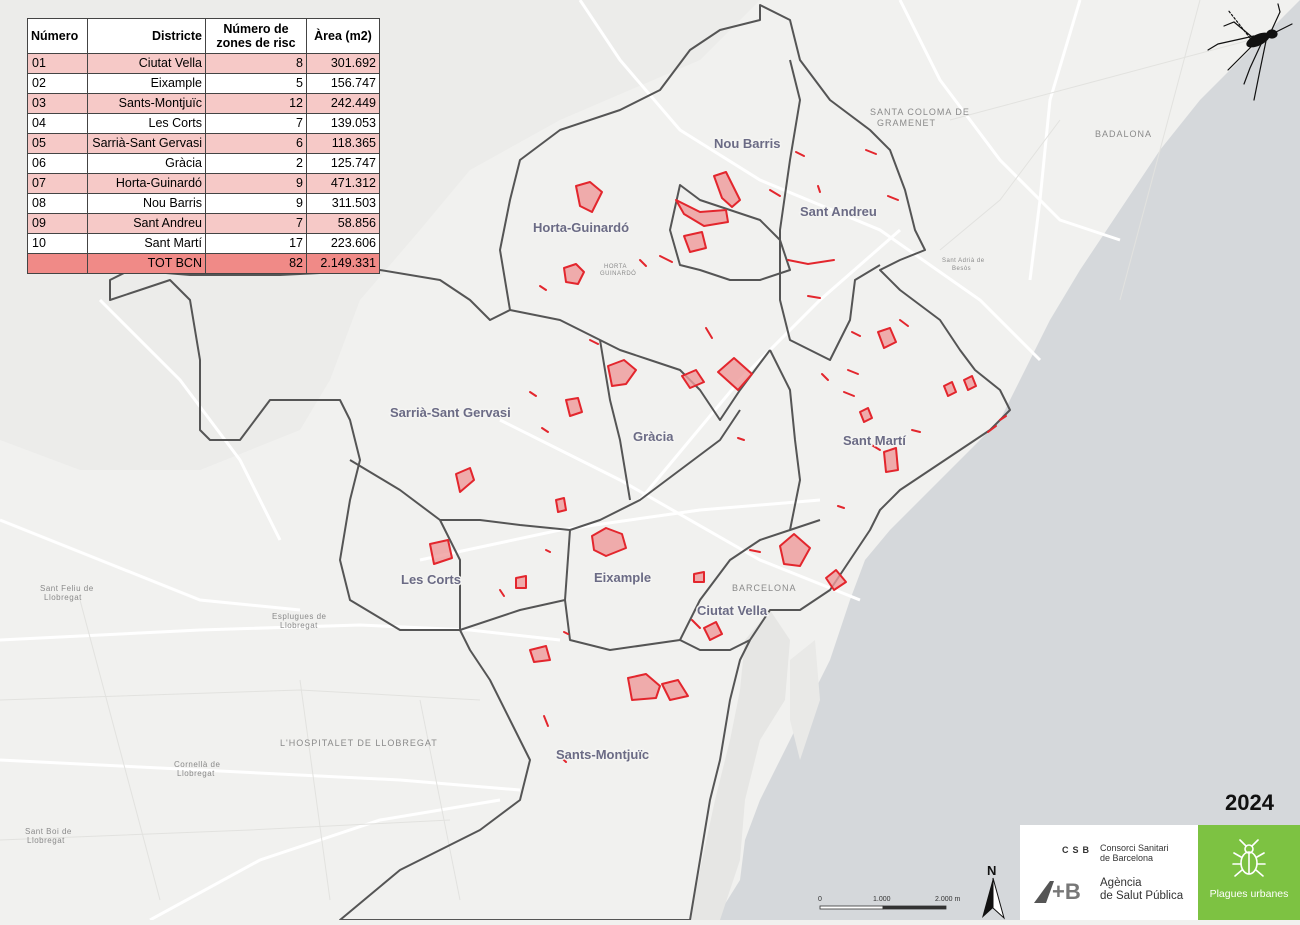  I want to click on csb-logo-name: Consorci Sanitari de Barcelona, so click(1147, 853).